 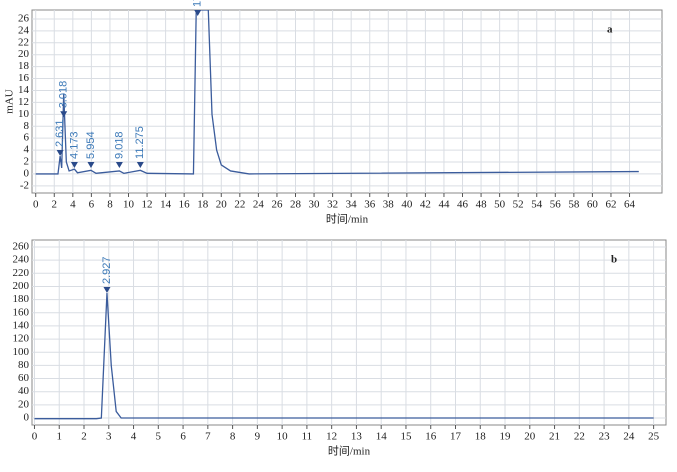 What do you see at coordinates (208, 437) in the screenshot?
I see `x-tick-label: 7` at bounding box center [208, 437].